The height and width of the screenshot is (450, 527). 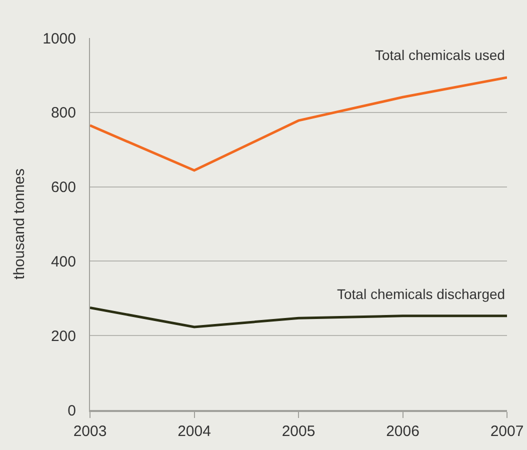 What do you see at coordinates (19, 224) in the screenshot?
I see `y-axis-title: thousand tonnes` at bounding box center [19, 224].